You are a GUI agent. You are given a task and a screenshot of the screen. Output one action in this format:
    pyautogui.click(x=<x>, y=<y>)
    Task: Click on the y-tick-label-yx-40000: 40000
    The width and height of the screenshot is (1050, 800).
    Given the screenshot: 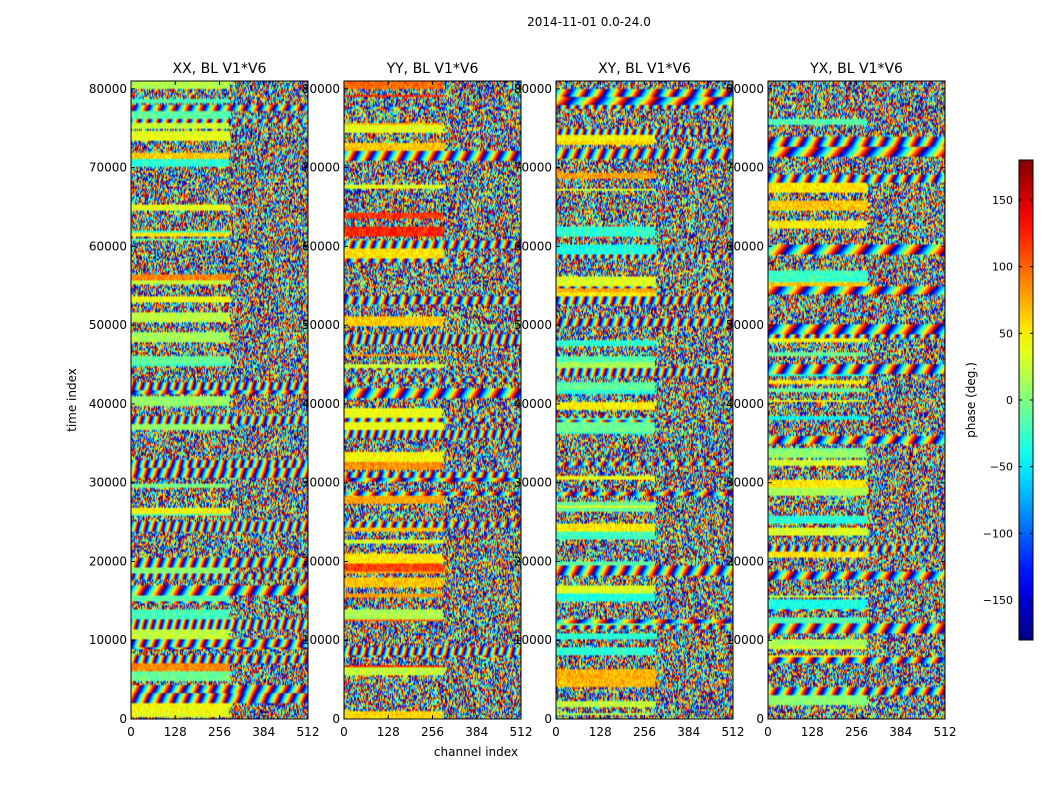 What is the action you would take?
    pyautogui.click(x=745, y=404)
    